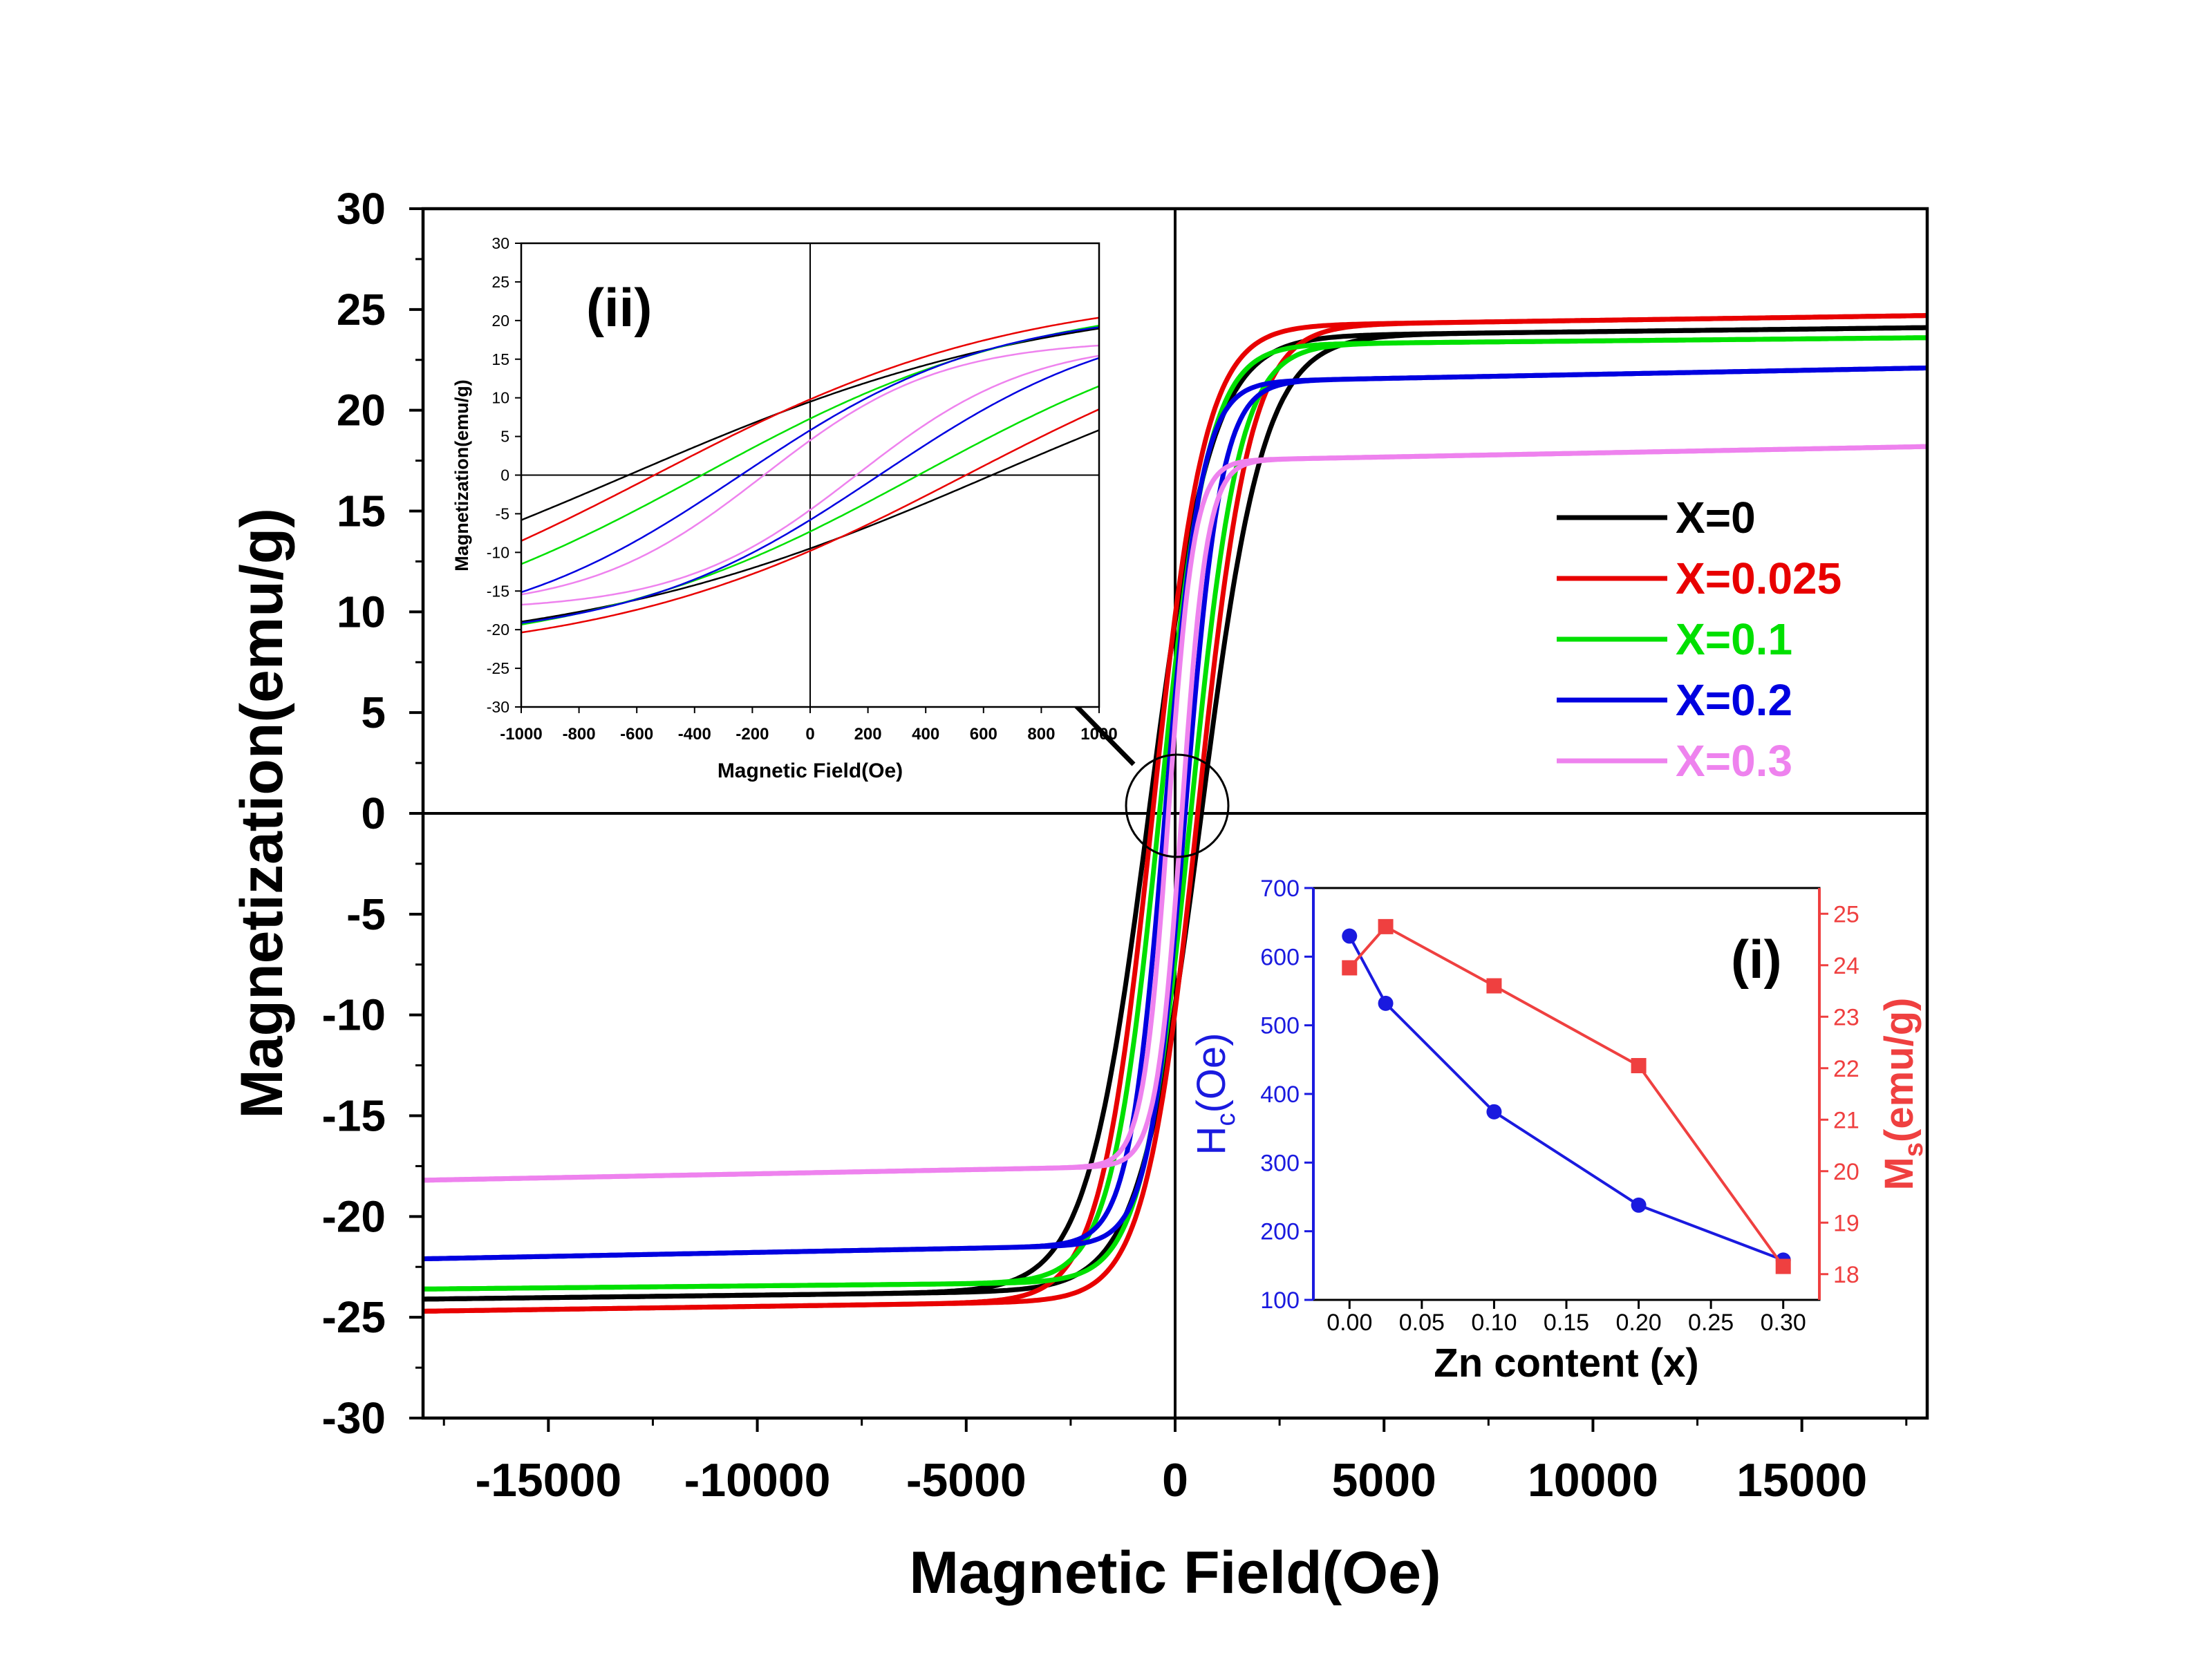  I want to click on inset-ii-x-axis-label: Magnetic Field(Oe), so click(810, 770).